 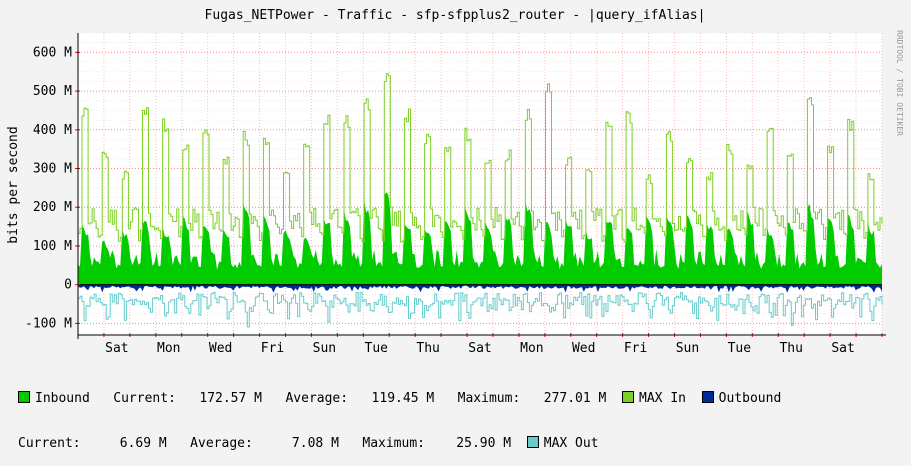 What do you see at coordinates (52, 130) in the screenshot?
I see `y-tick-label: 400 M` at bounding box center [52, 130].